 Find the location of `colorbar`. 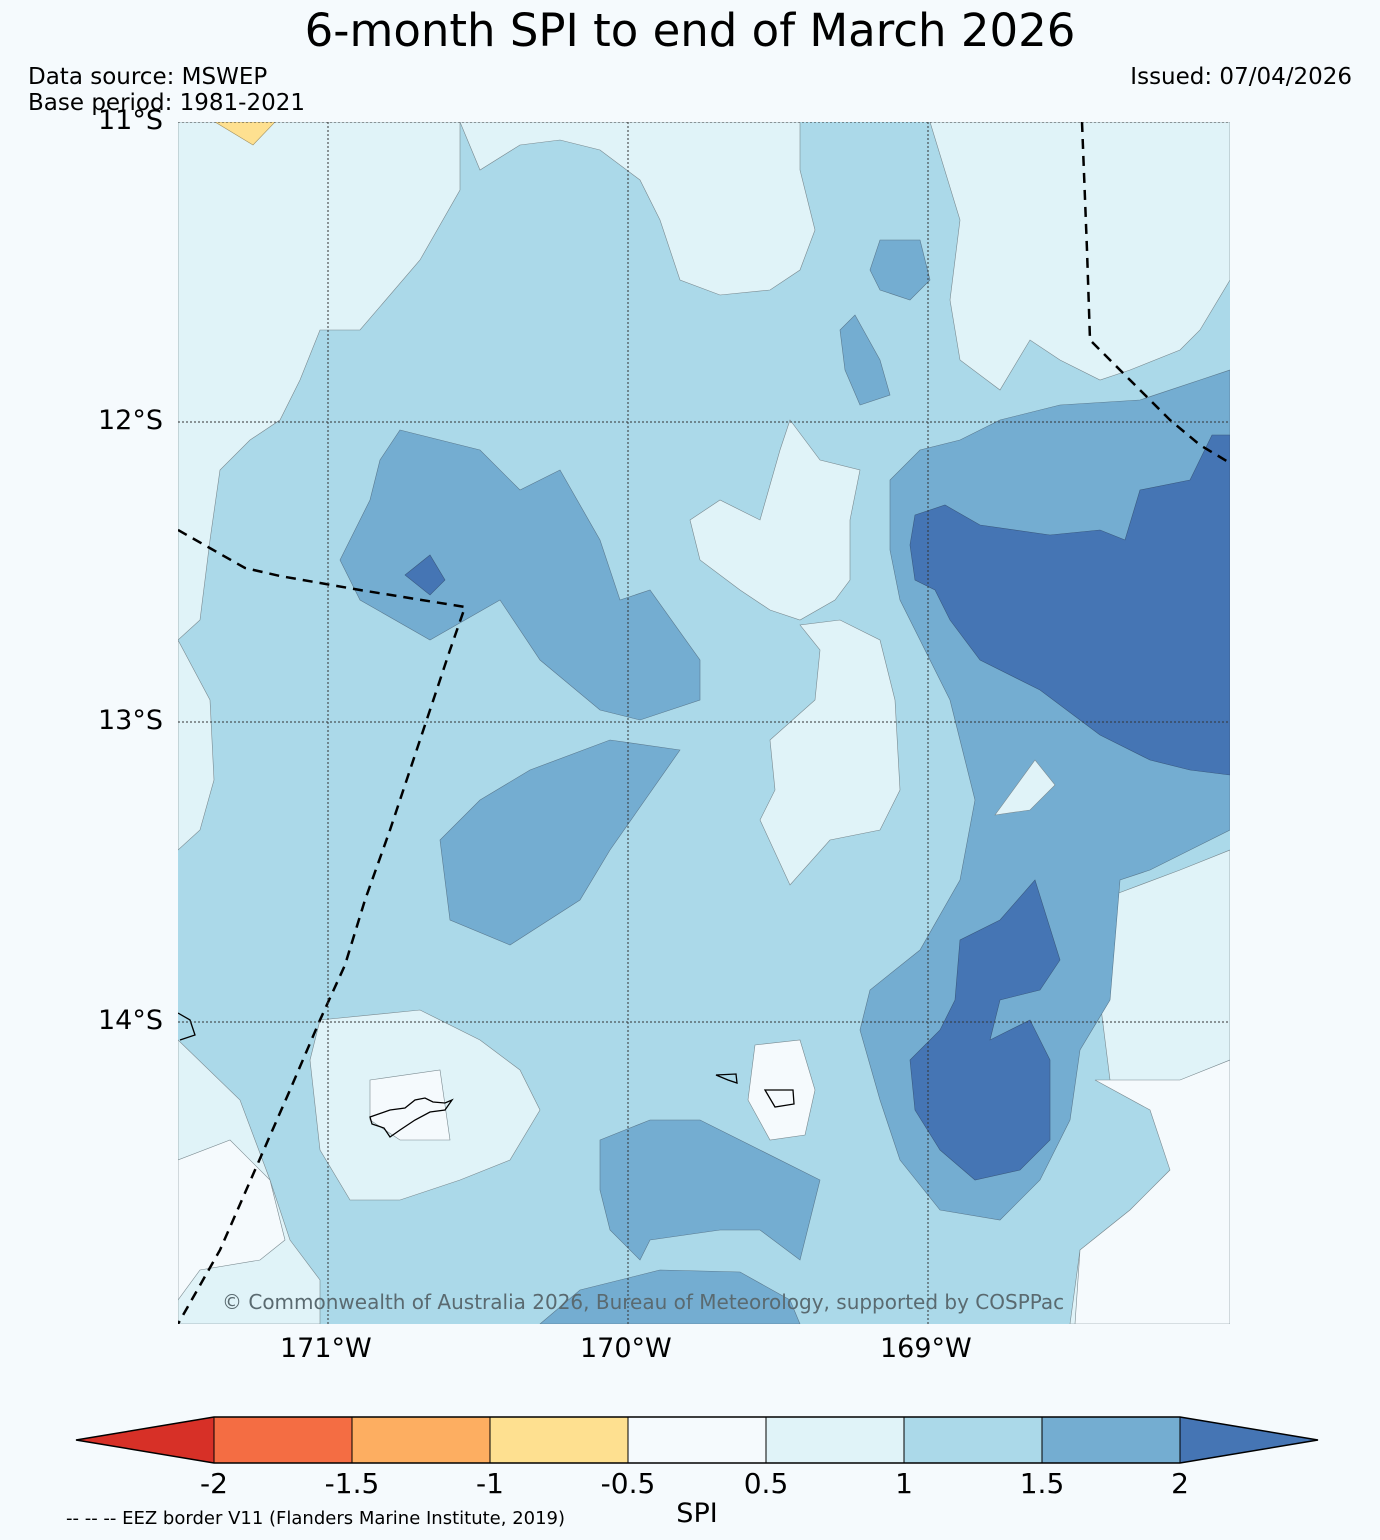

colorbar is located at coordinates (697, 1440).